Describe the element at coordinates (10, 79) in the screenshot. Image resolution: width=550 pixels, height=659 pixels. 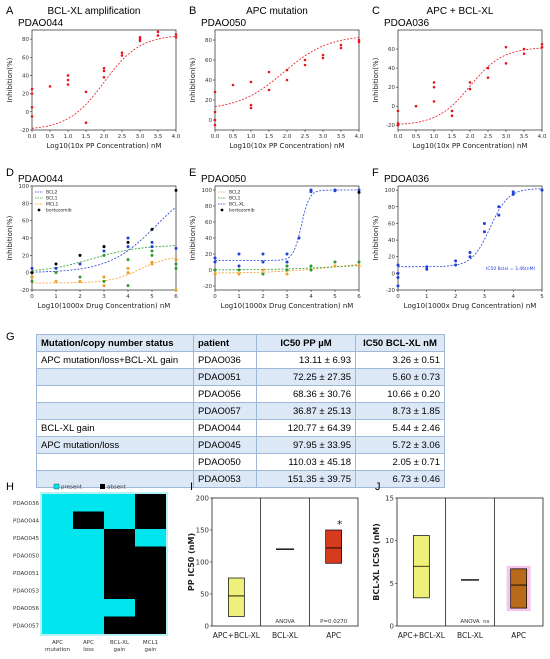
I see `y-axis-label: Inhibition(%)` at that location.